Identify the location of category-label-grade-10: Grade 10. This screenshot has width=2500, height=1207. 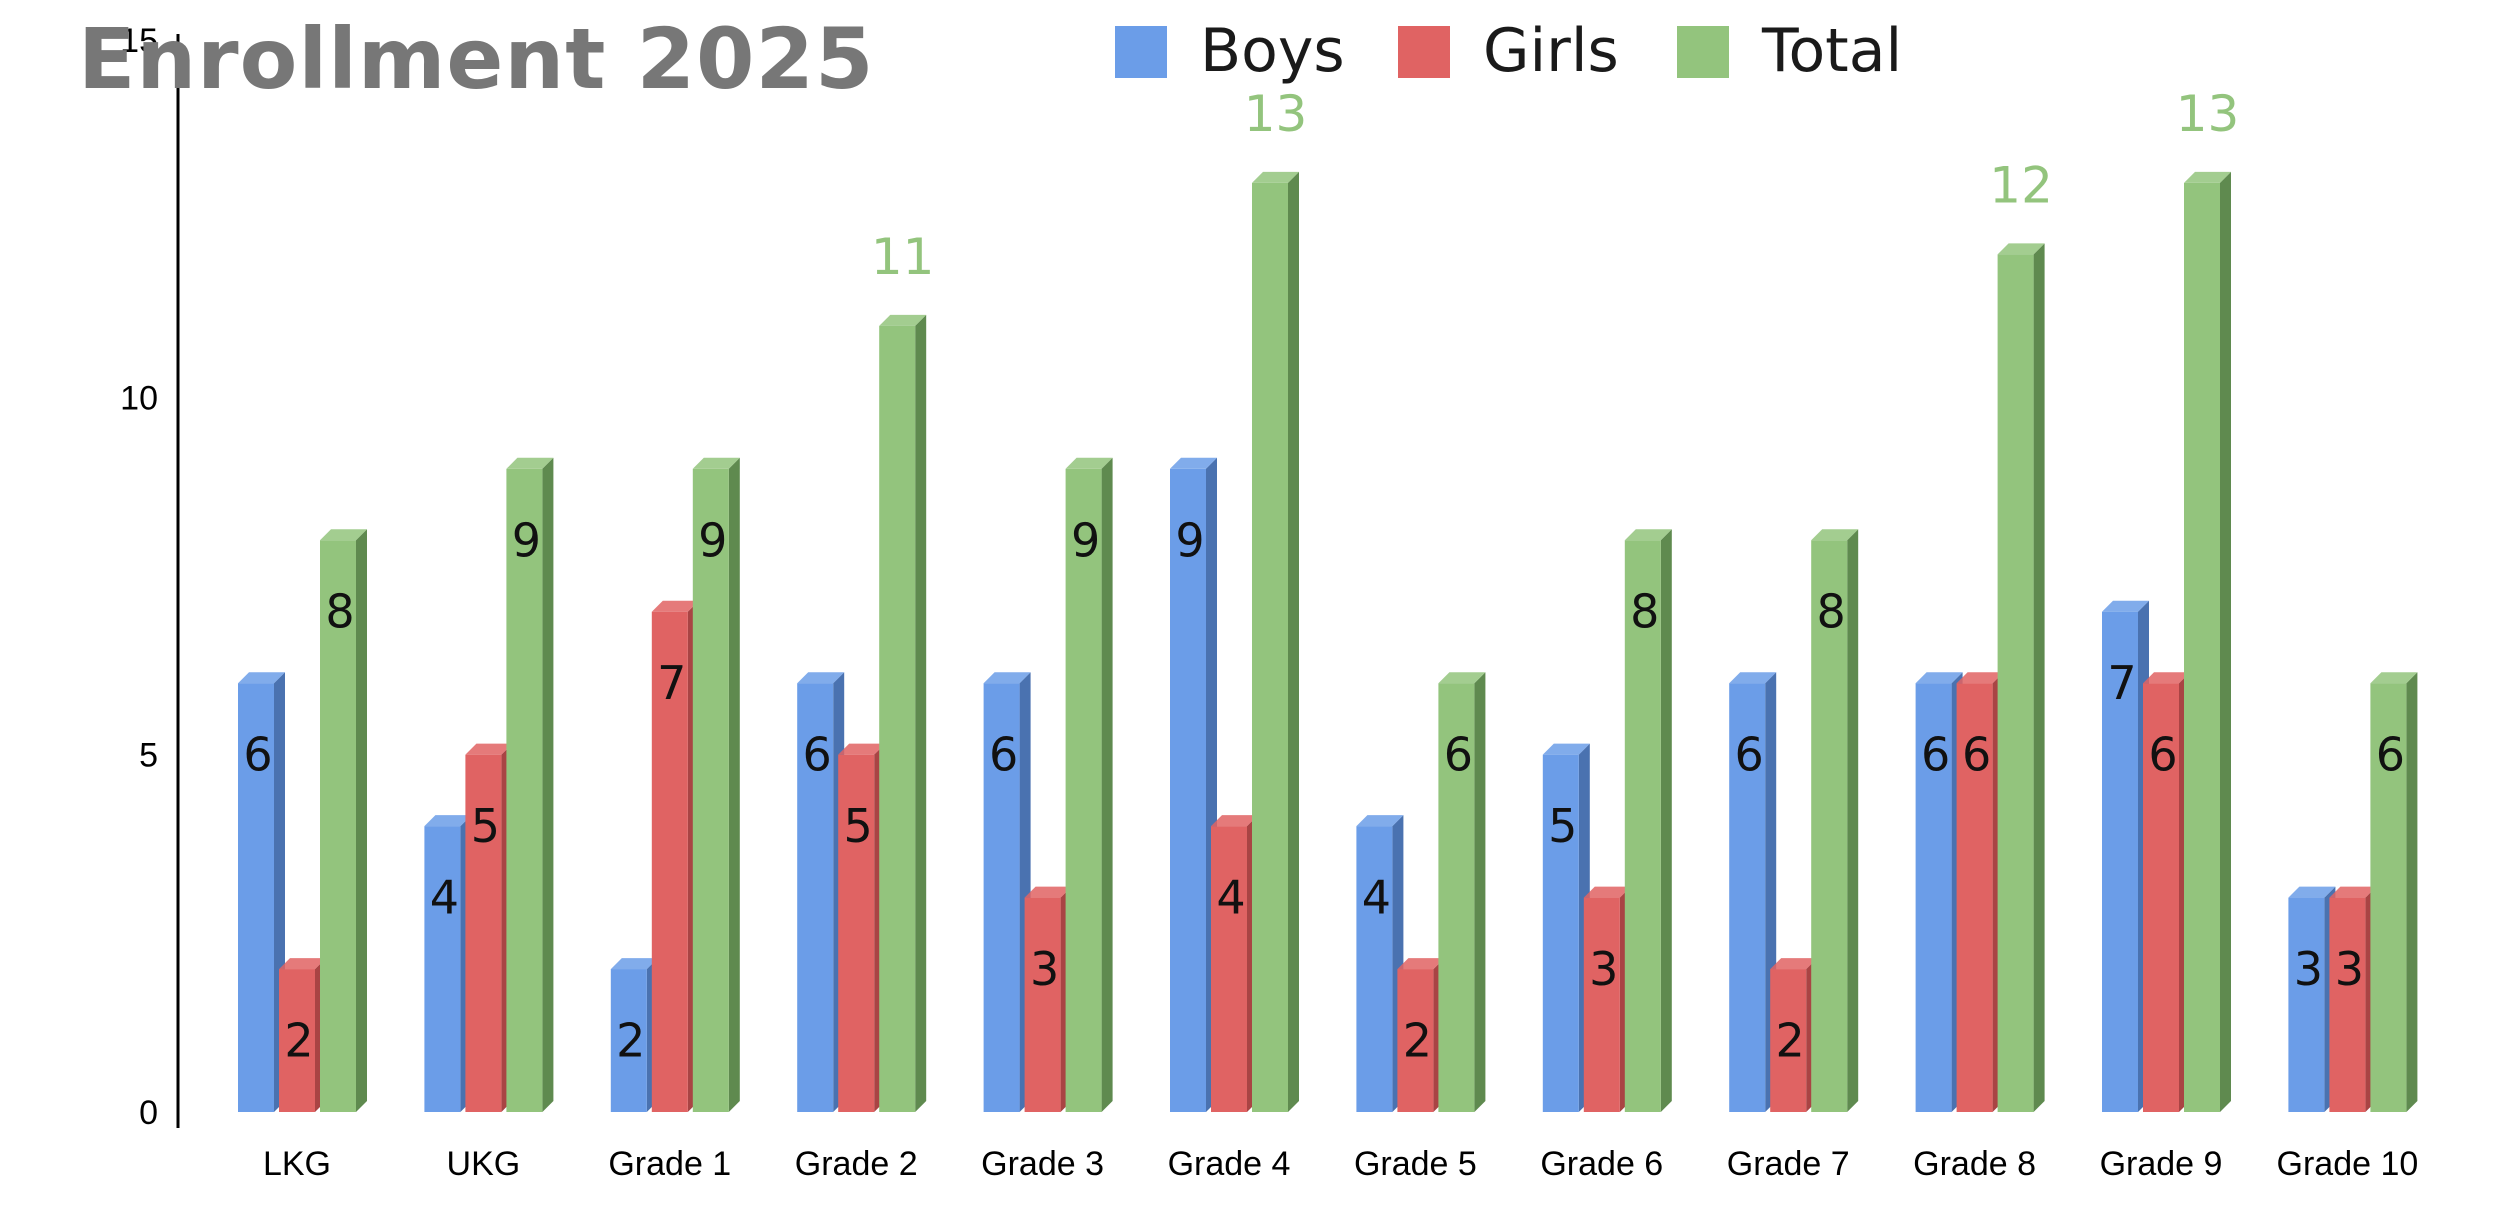
(2348, 1164).